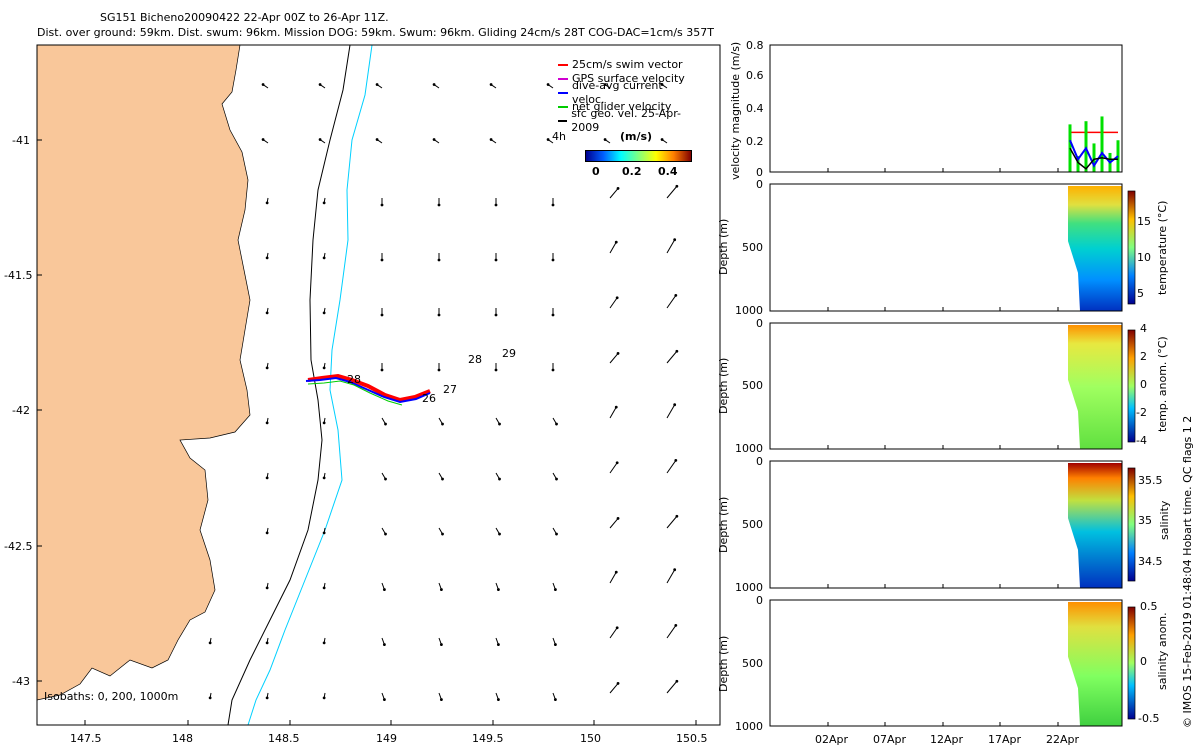 This screenshot has height=750, width=1200. What do you see at coordinates (1095, 248) in the screenshot?
I see `profile-section` at bounding box center [1095, 248].